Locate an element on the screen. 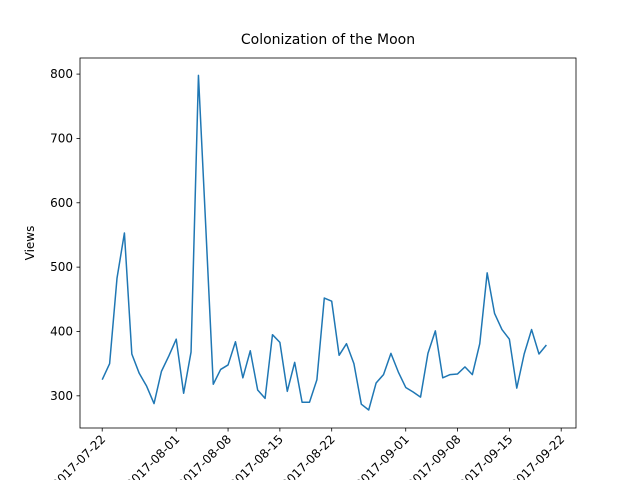 The height and width of the screenshot is (480, 640). y-tick-label: 500 is located at coordinates (61, 267).